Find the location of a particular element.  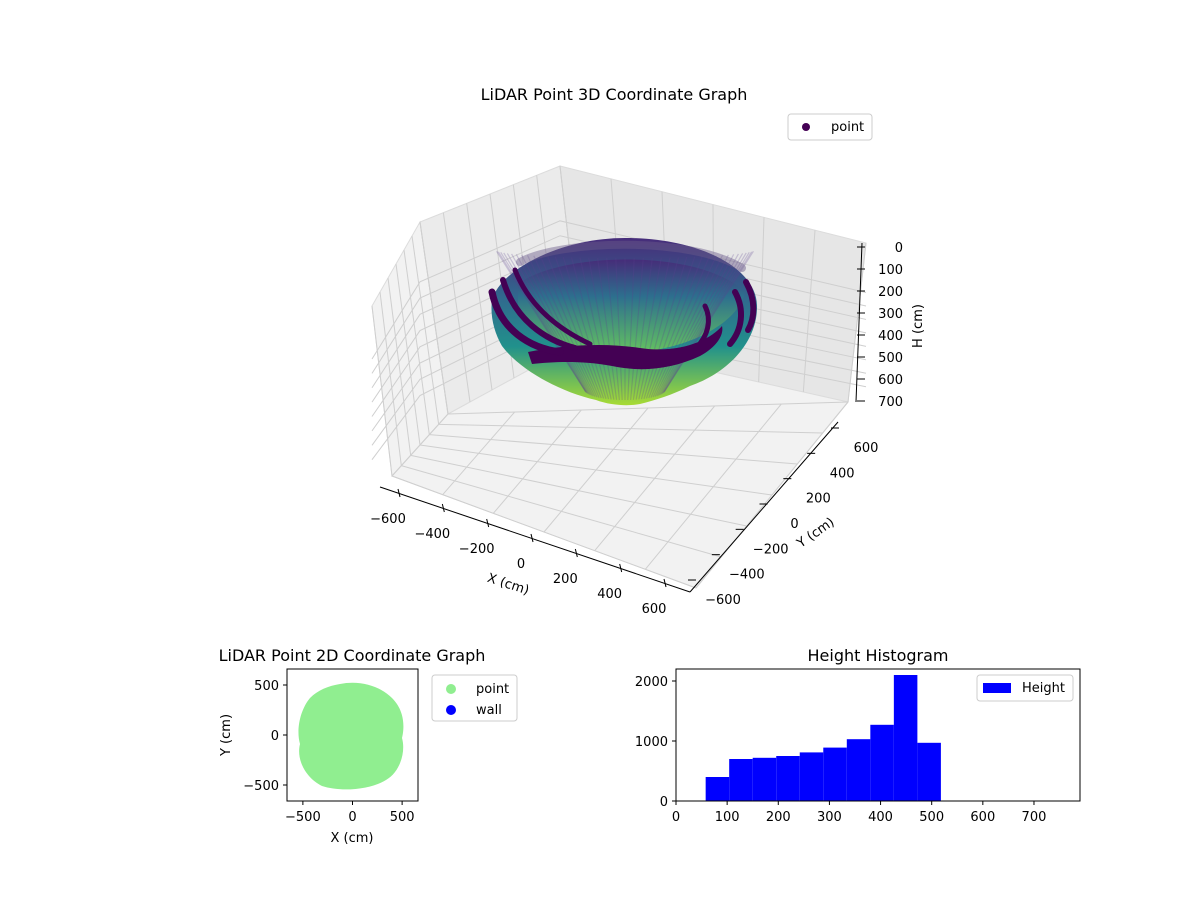

plot3d-y-tick-label: −200 is located at coordinates (771, 549).